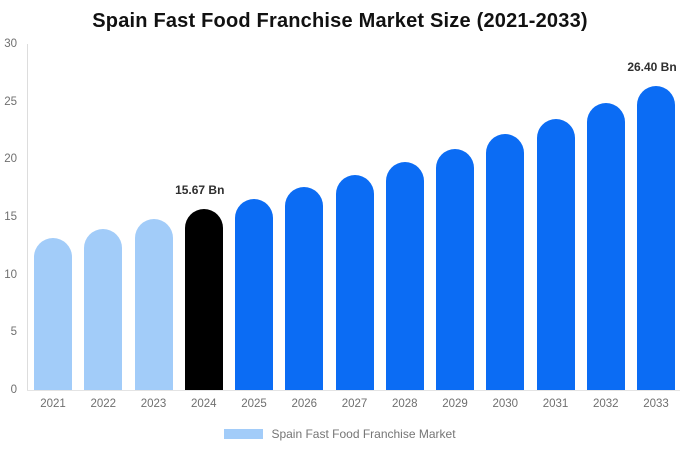  I want to click on bar-2026, so click(304, 288).